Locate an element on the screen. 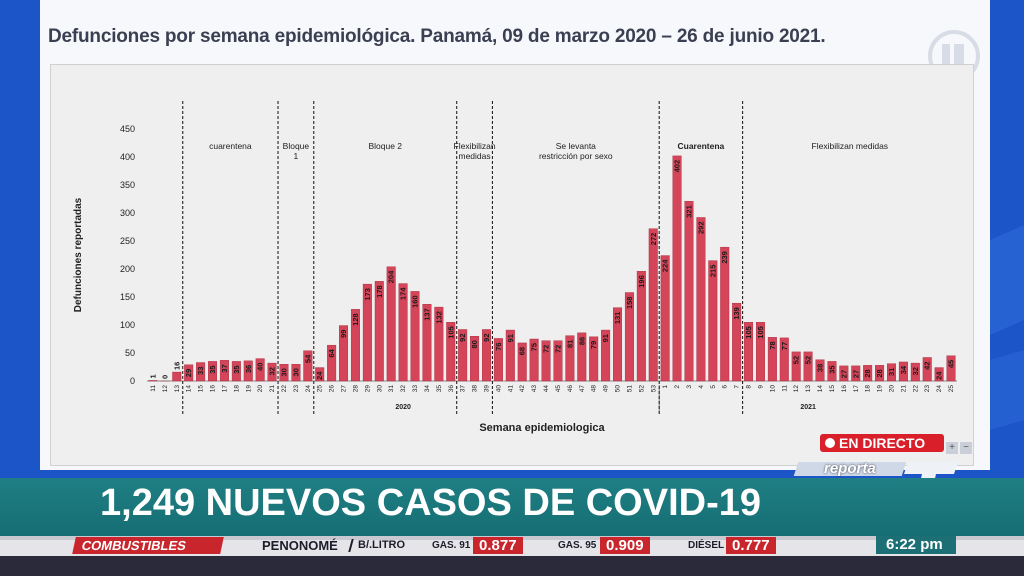  y-tick-label: 0 is located at coordinates (132, 381).